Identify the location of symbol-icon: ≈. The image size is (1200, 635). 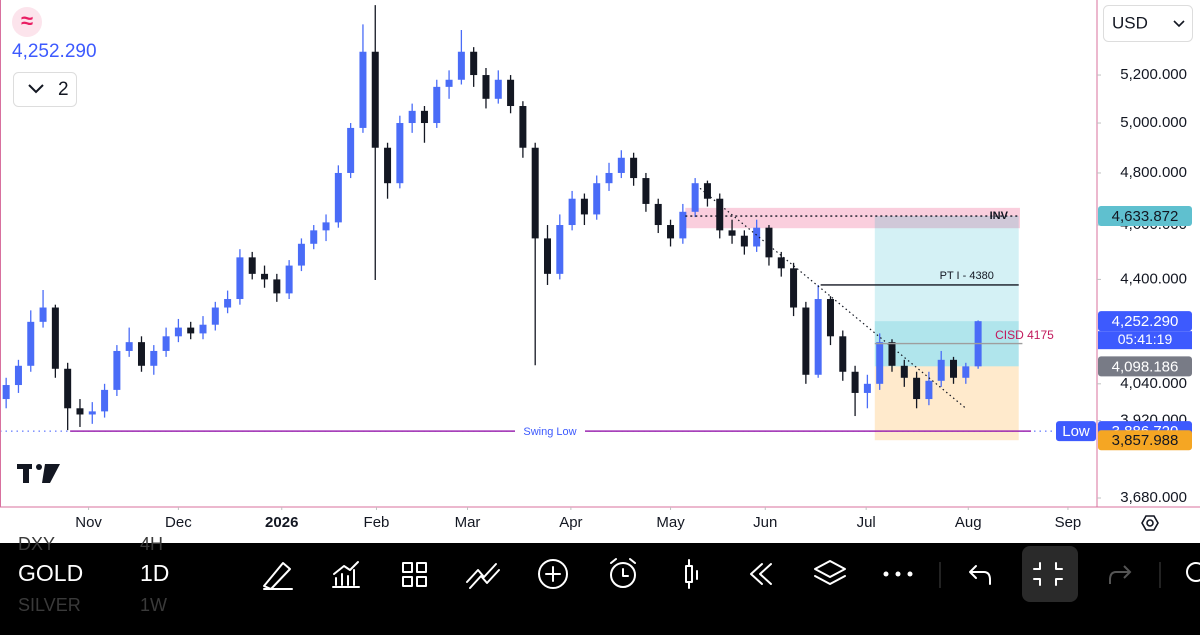
(27, 20).